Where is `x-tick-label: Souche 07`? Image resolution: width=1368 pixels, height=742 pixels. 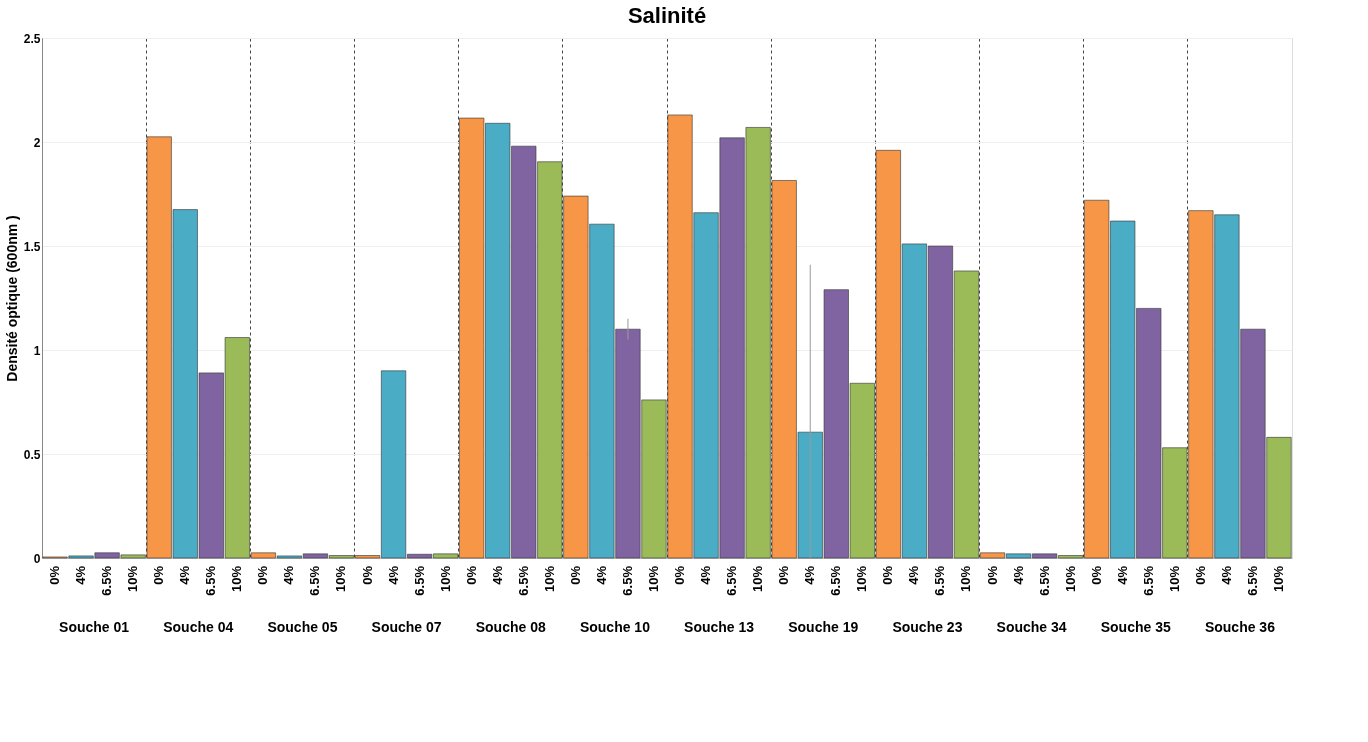 x-tick-label: Souche 07 is located at coordinates (406, 626).